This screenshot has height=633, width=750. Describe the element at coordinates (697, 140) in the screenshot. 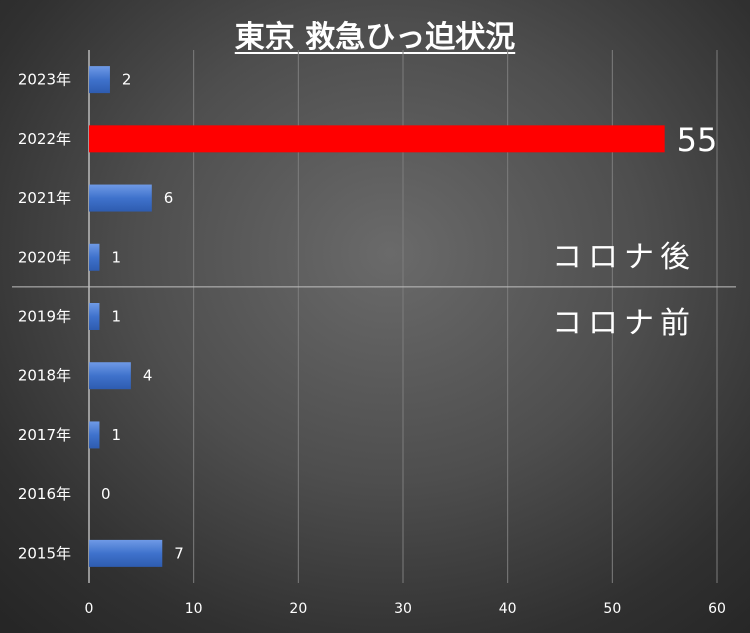

I see `value-label-highlight: 55` at that location.